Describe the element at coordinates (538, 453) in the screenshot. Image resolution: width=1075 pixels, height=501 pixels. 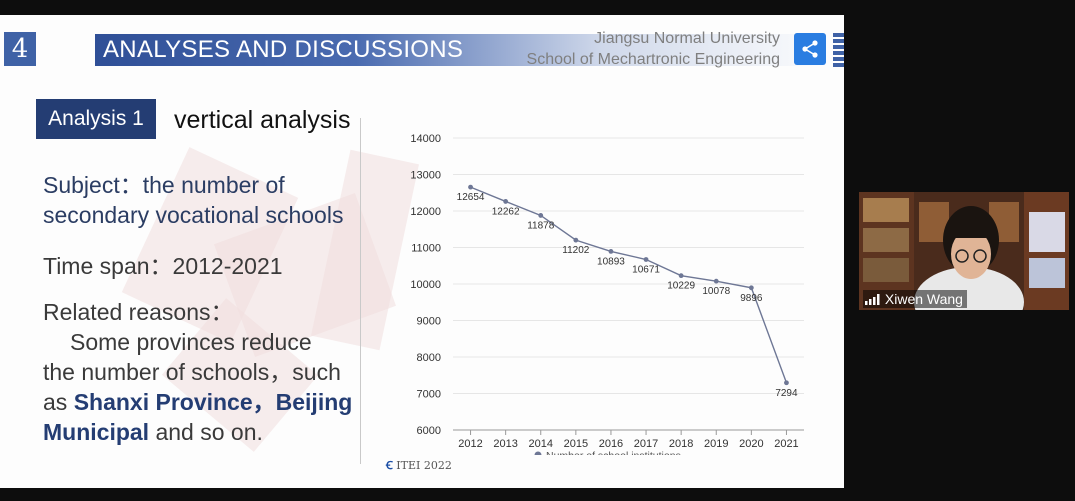
I see `legend-marker` at that location.